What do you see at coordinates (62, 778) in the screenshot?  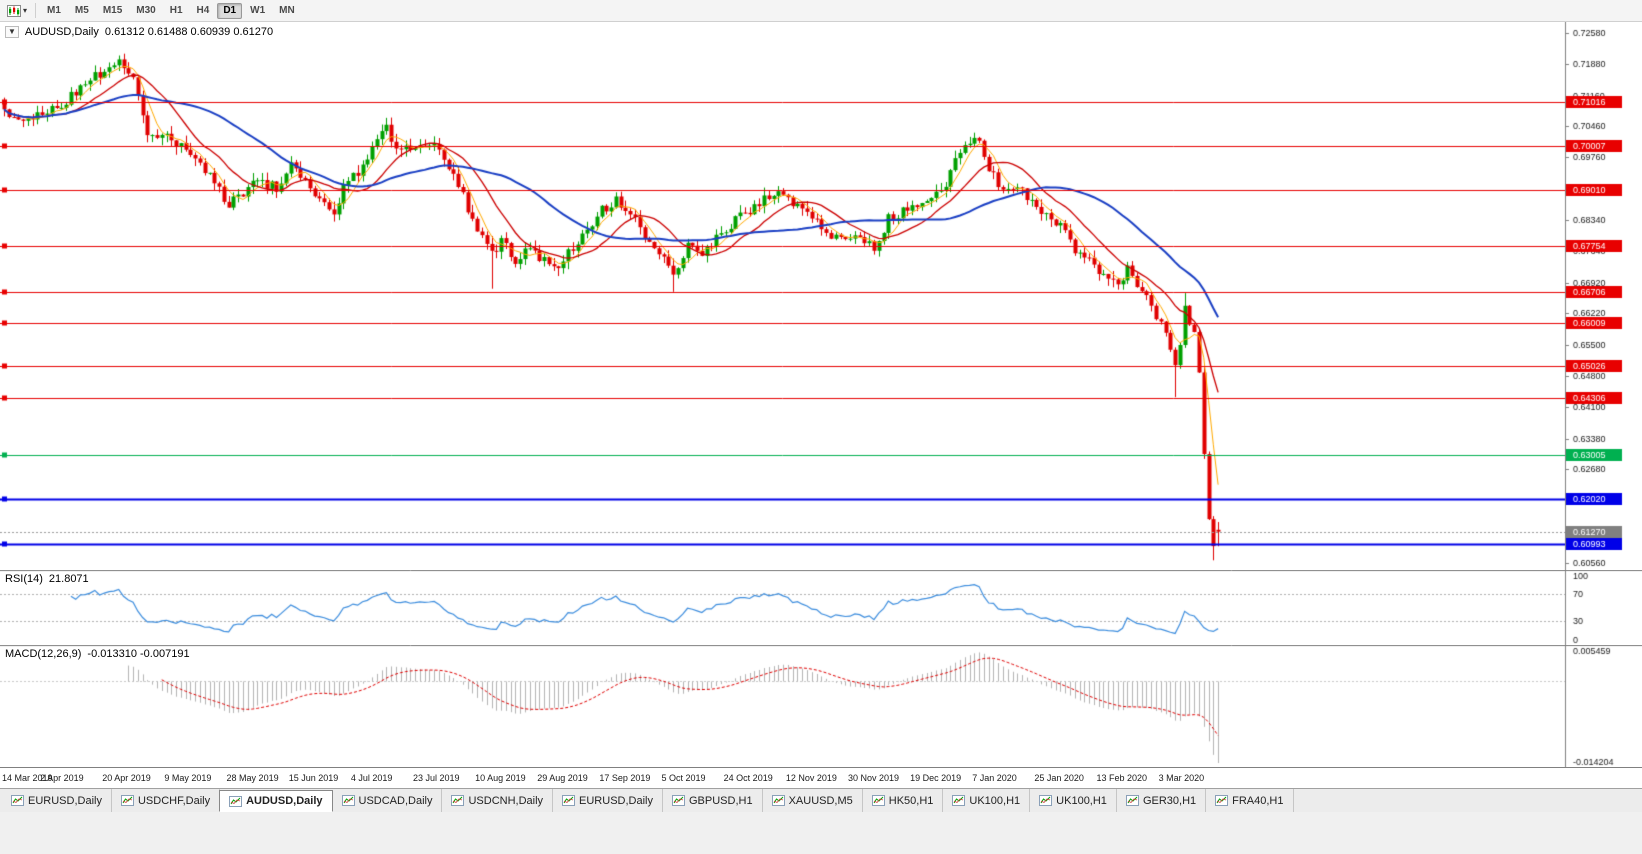 I see `date-label: 2 Apr 2019` at bounding box center [62, 778].